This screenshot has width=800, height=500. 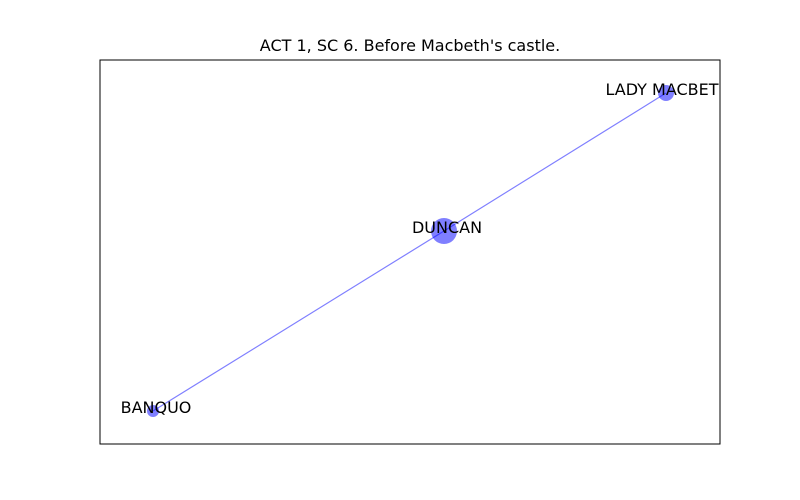 I want to click on node-label-banquo: BANQUO, so click(x=156, y=407).